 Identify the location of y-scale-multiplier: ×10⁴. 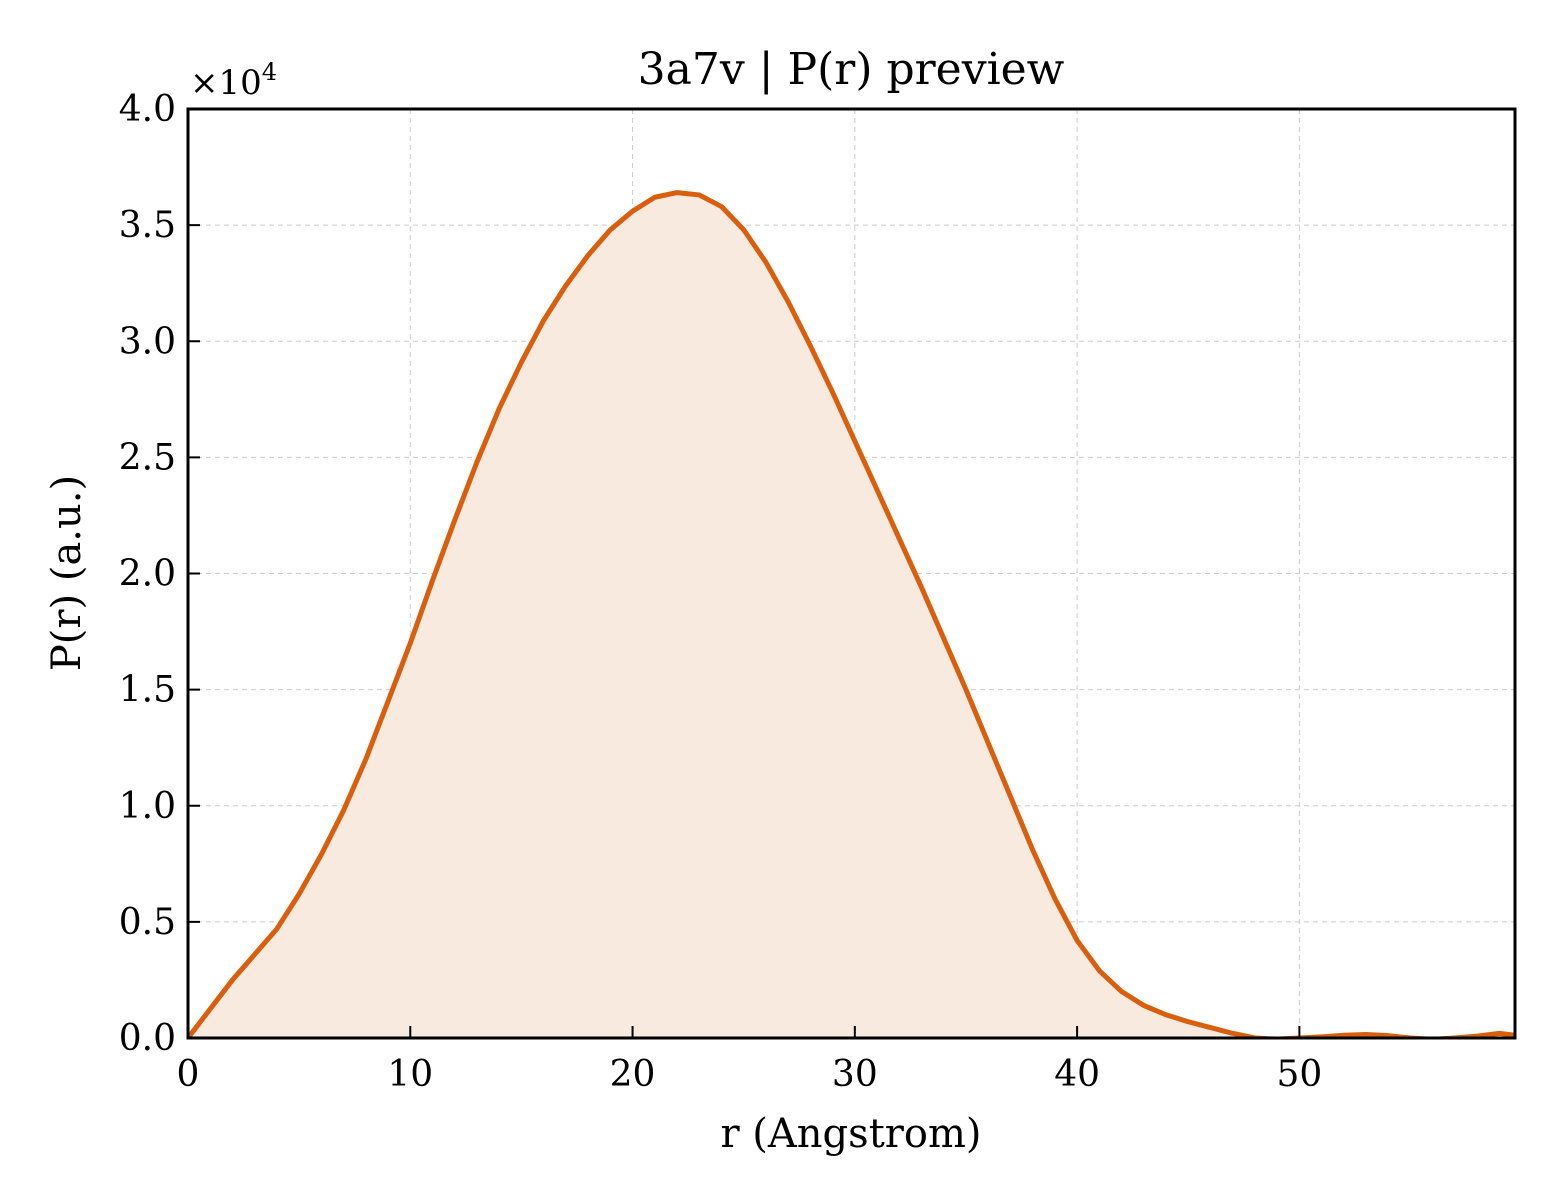
(233, 80).